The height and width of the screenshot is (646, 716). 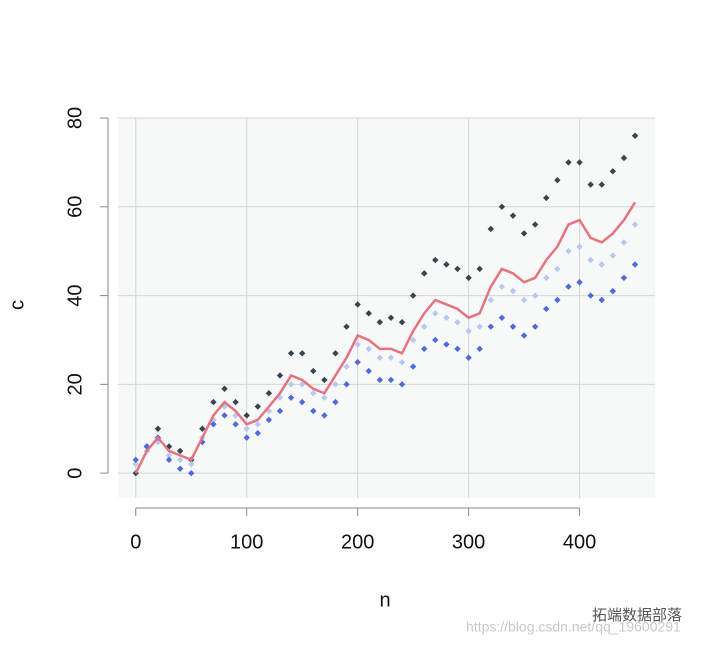 What do you see at coordinates (637, 615) in the screenshot?
I see `watermark-brand: 拓端数据部落` at bounding box center [637, 615].